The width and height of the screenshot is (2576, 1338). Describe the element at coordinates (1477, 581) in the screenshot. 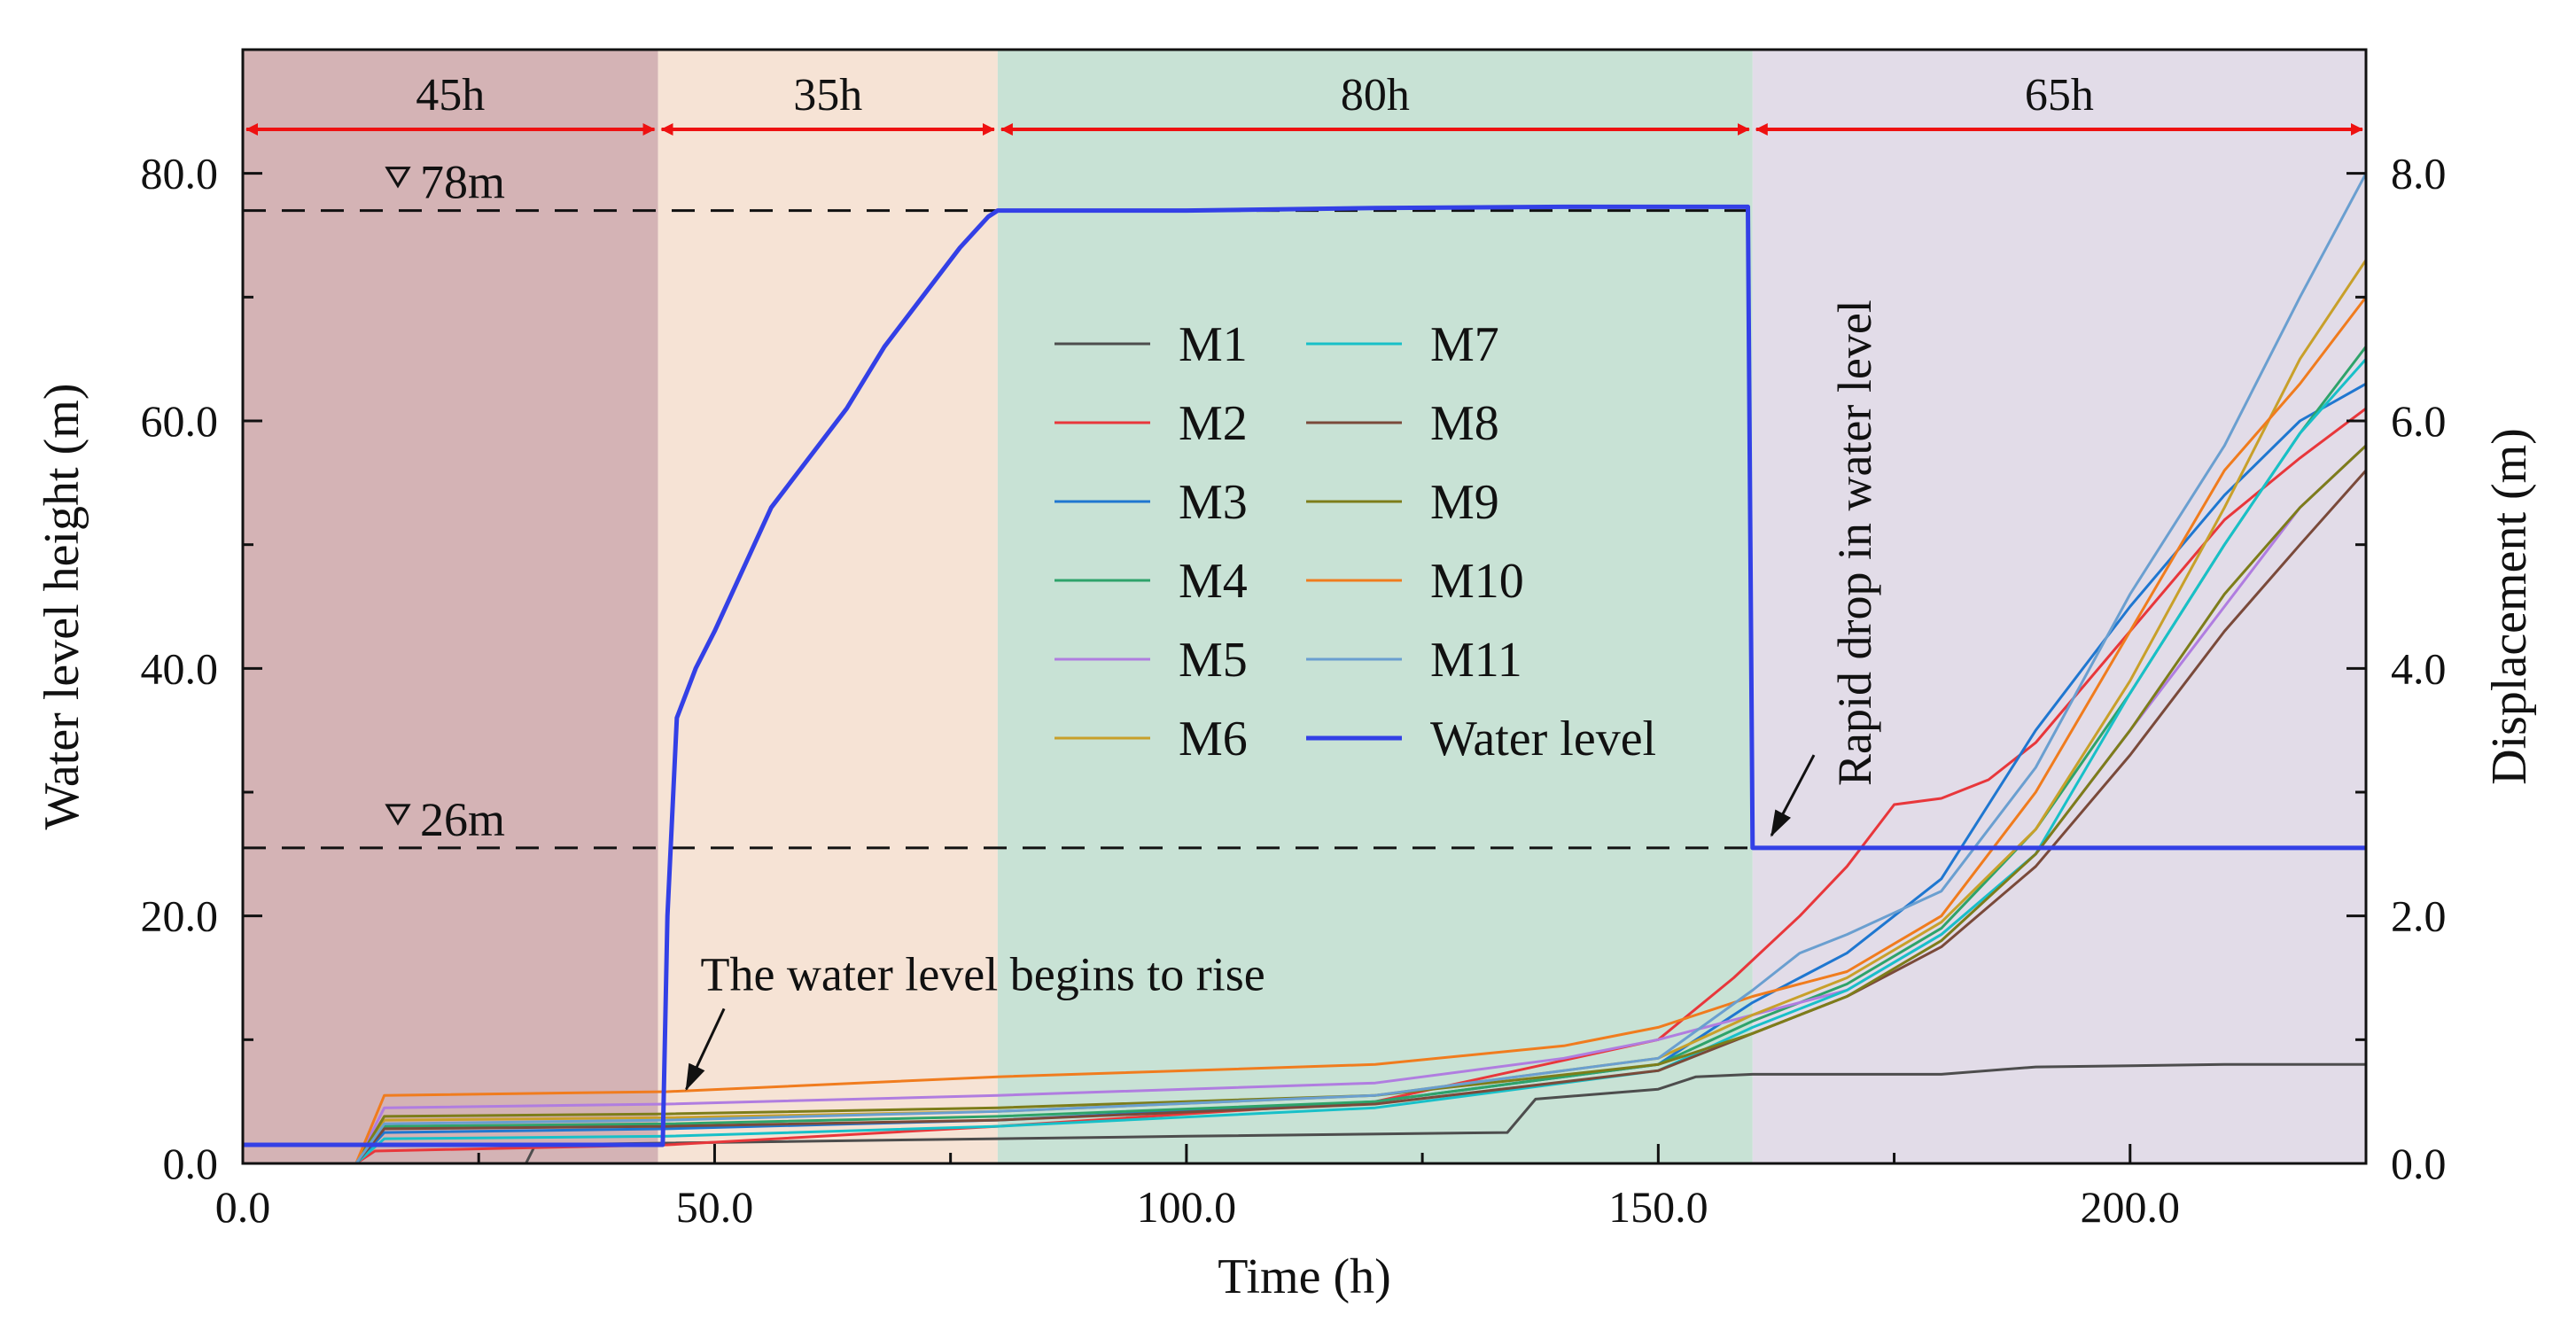

I see `legend-label: M10` at that location.